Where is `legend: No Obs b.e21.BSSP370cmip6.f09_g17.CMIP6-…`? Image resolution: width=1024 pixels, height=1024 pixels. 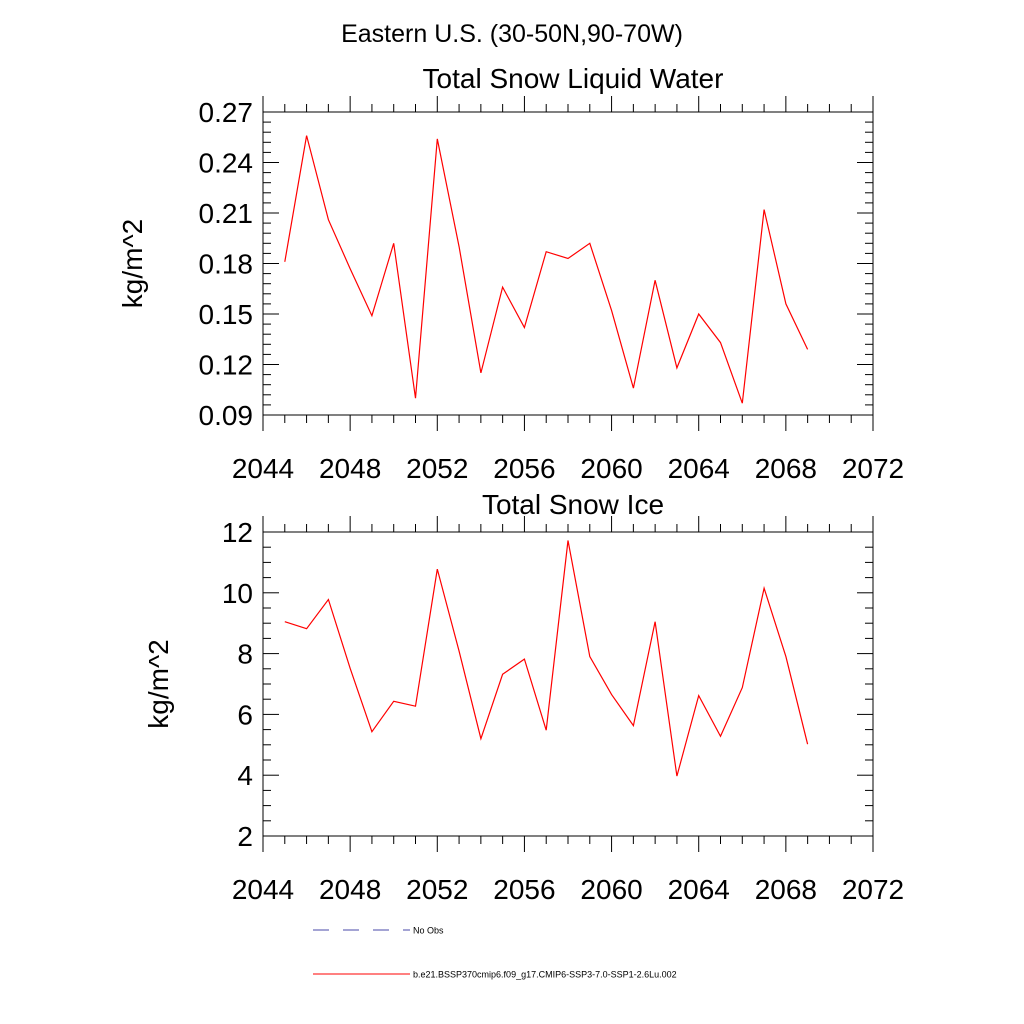
legend: No Obs b.e21.BSSP370cmip6.f09_g17.CMIP6-… is located at coordinates (495, 953).